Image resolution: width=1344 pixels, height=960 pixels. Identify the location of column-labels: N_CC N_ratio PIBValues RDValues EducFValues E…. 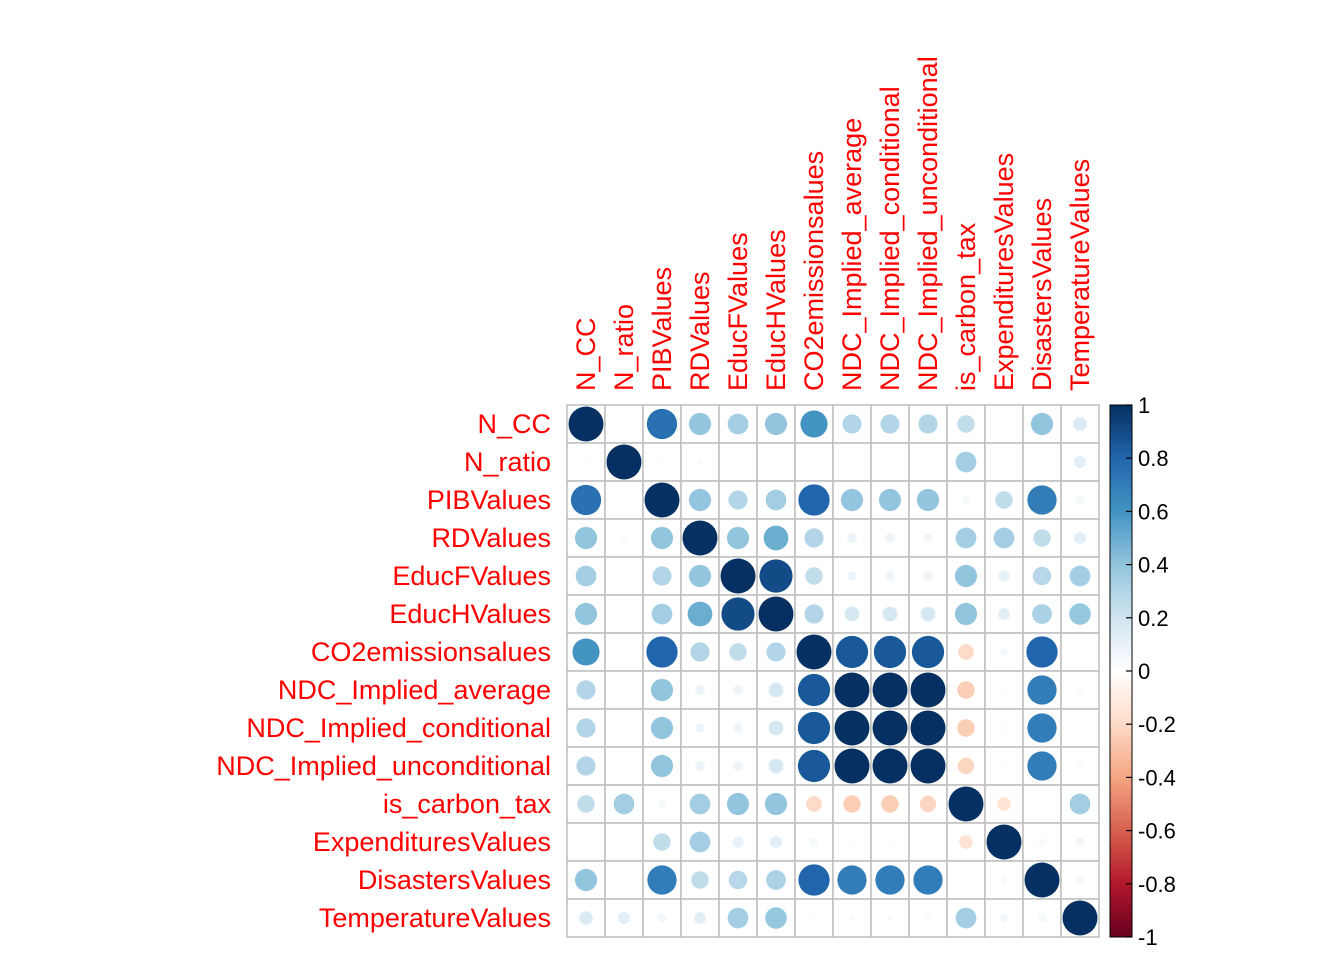
(833, 223).